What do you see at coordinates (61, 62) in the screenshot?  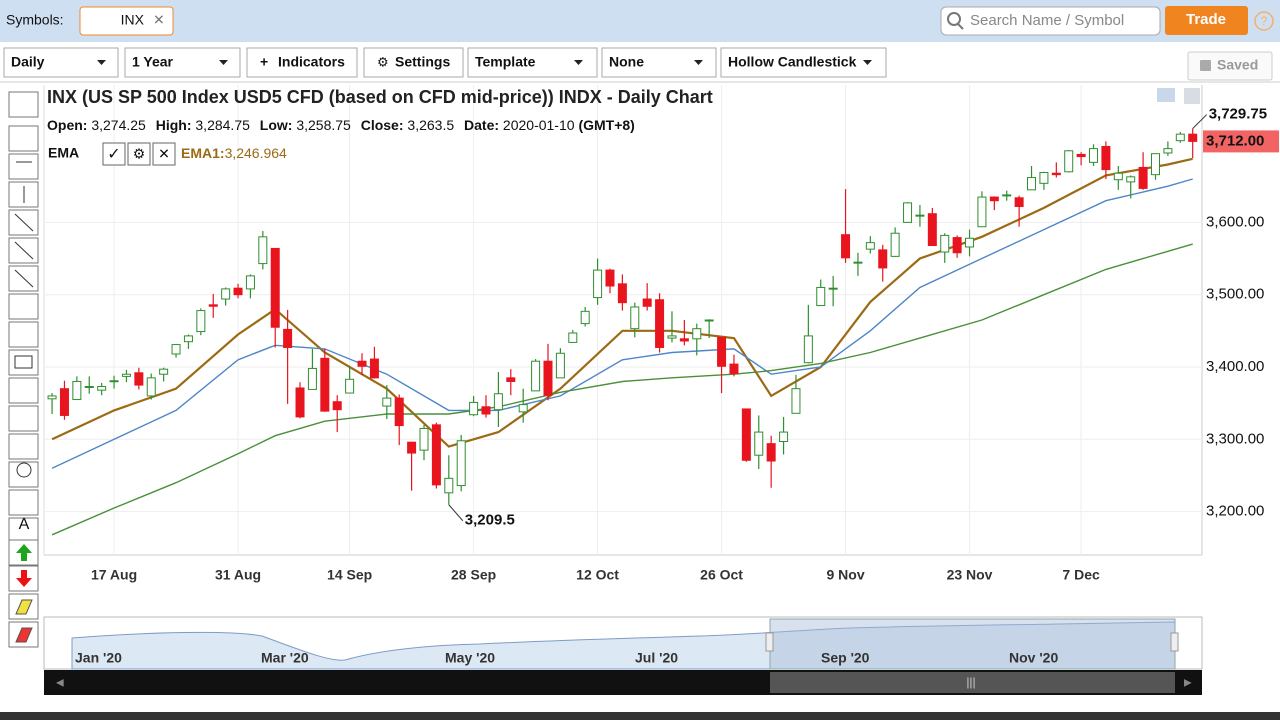 I see `period-dropdown` at bounding box center [61, 62].